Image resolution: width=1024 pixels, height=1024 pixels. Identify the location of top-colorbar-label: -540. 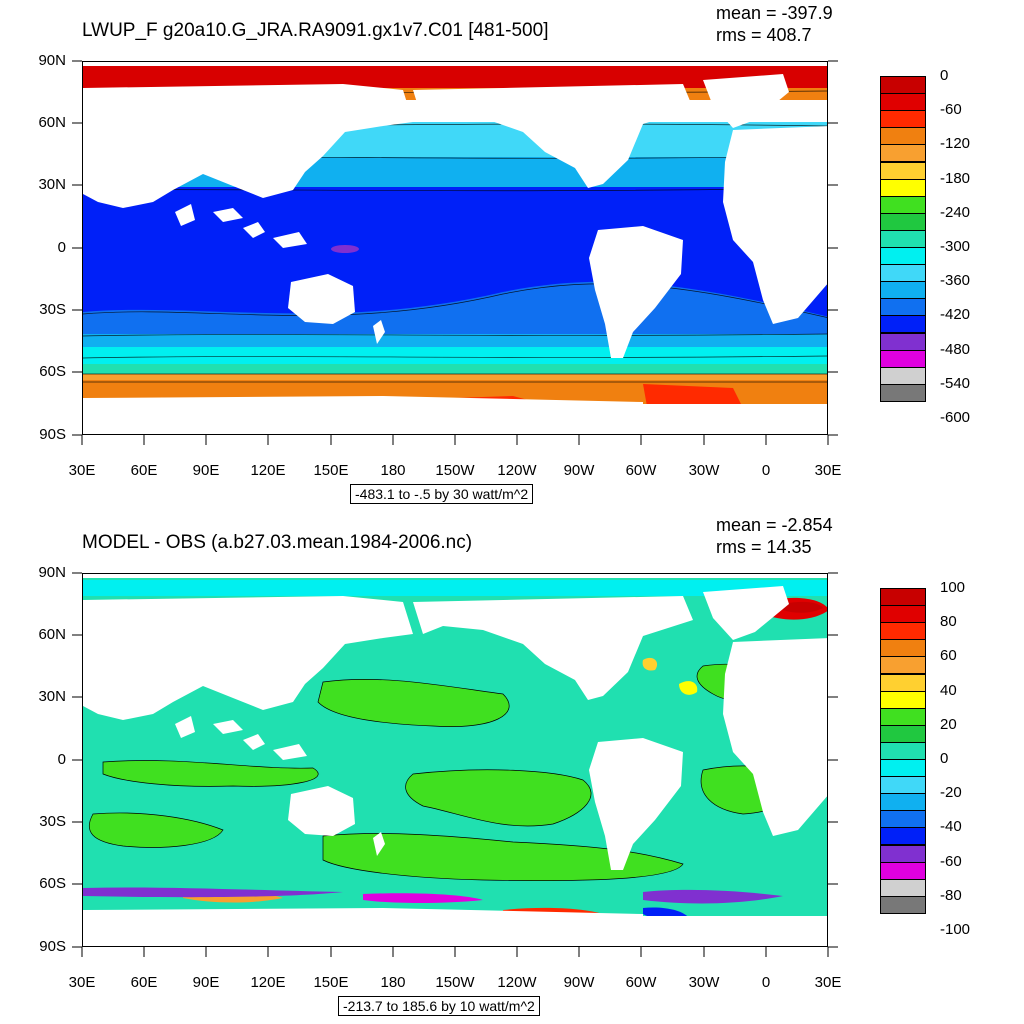
(955, 383).